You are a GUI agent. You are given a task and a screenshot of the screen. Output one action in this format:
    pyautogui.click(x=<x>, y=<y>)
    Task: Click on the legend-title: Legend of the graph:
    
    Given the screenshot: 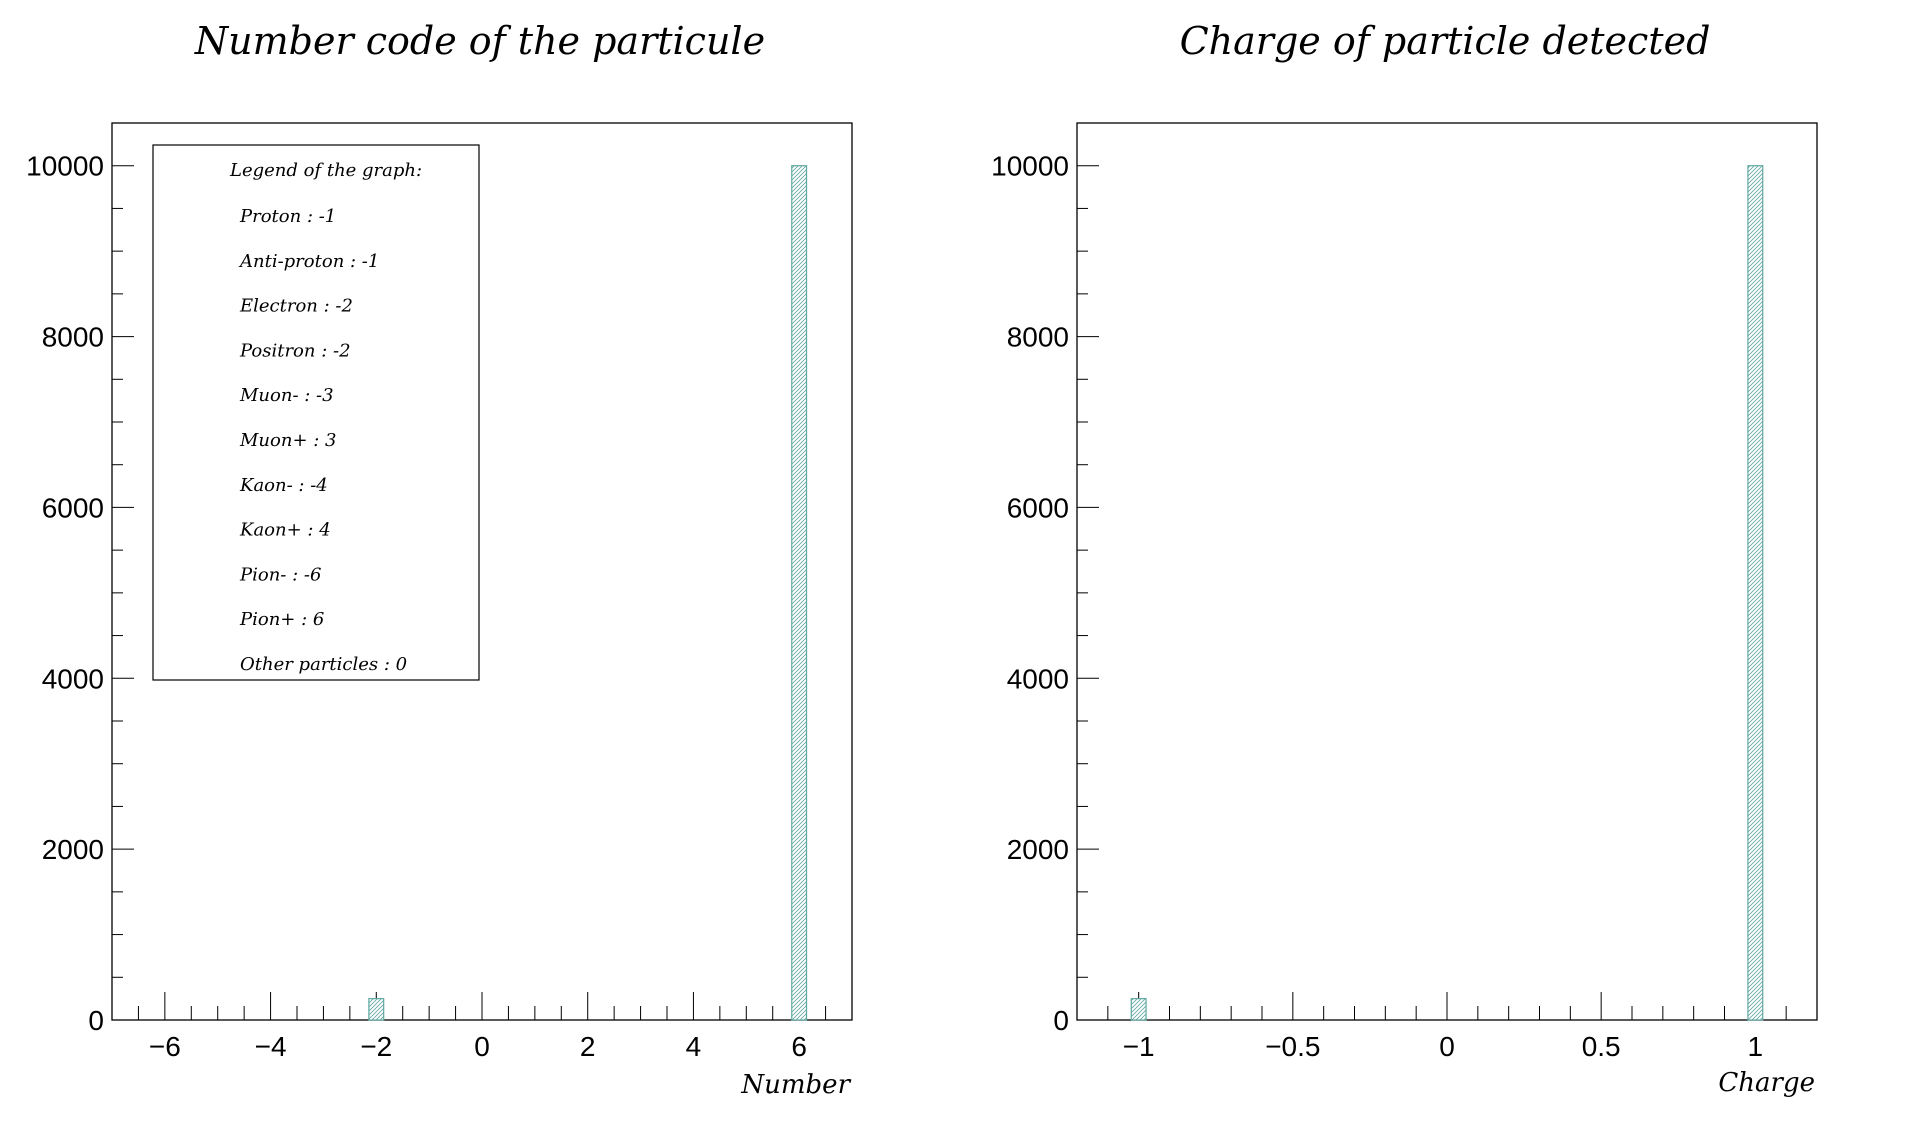 What is the action you would take?
    pyautogui.click(x=325, y=170)
    